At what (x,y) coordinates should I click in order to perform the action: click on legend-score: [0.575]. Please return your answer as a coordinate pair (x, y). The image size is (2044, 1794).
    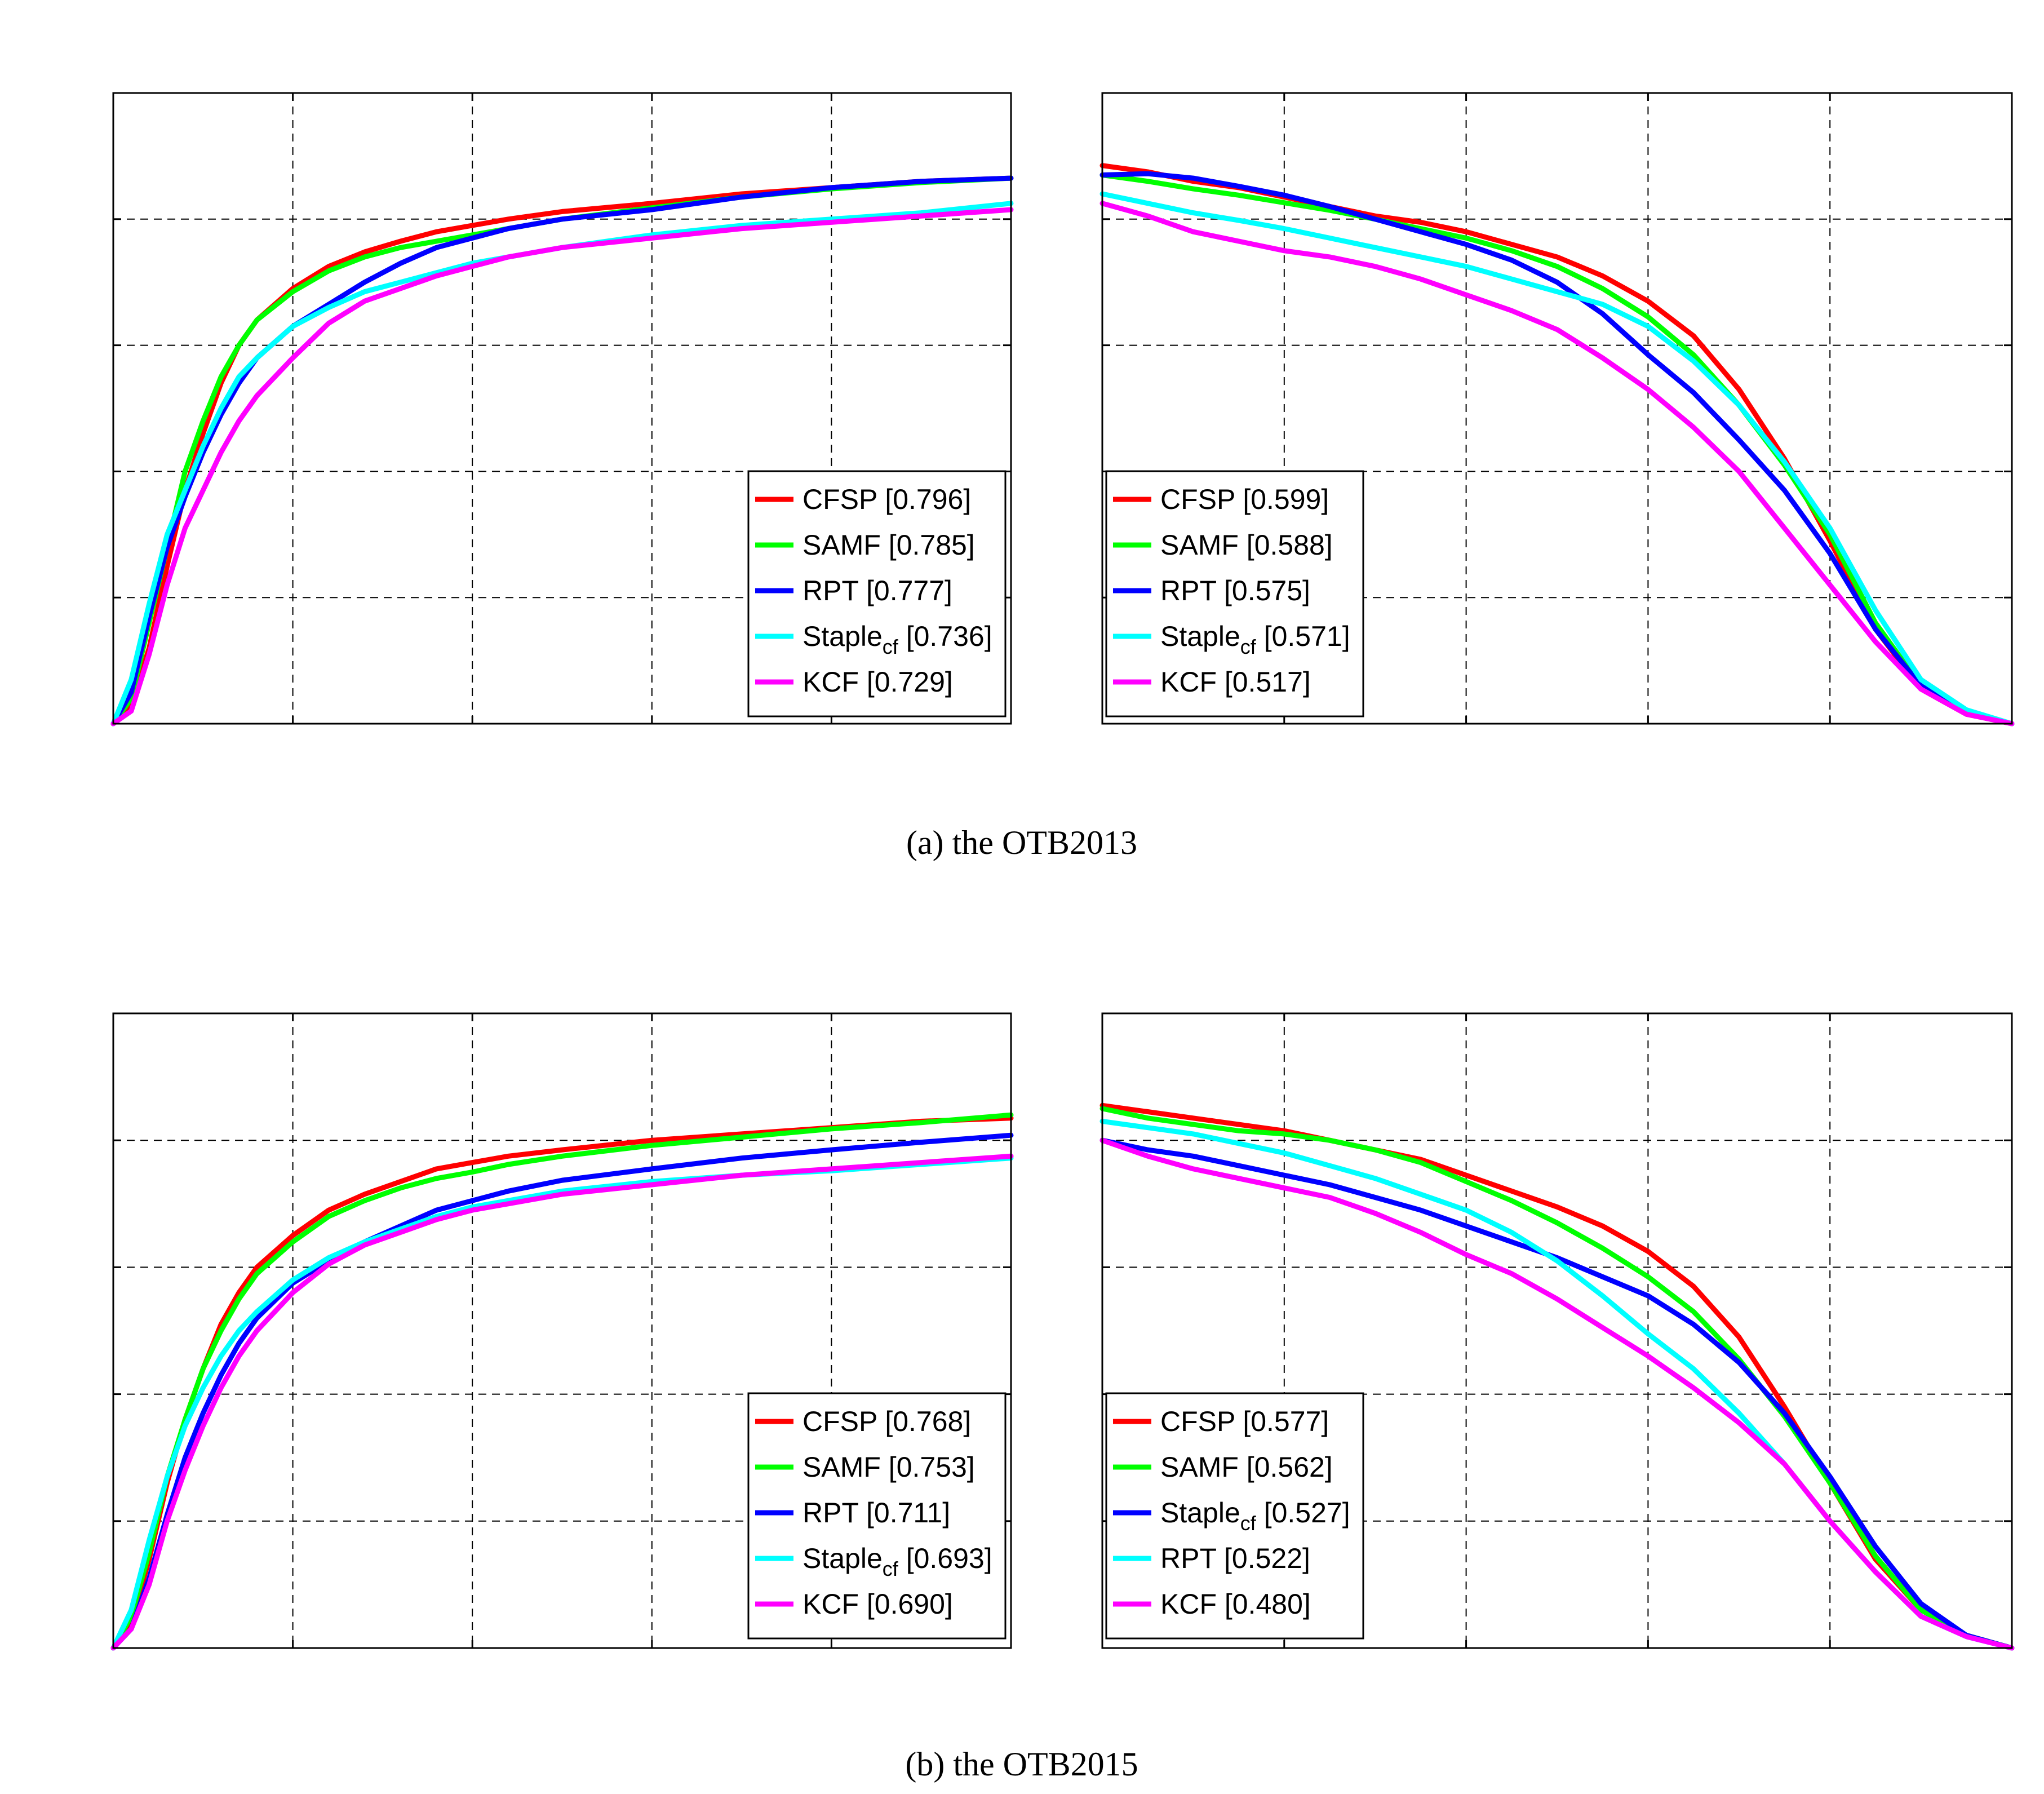
    Looking at the image, I should click on (1263, 590).